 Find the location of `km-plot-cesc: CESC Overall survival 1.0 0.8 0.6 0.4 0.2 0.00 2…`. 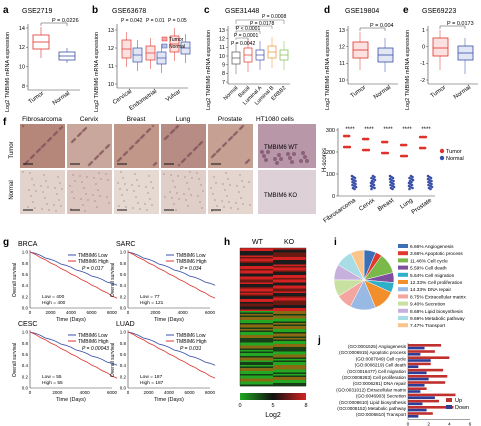

km-plot-cesc: CESC Overall survival 1.0 0.8 0.6 0.4 0.2 0.00 2… is located at coordinates (65, 362).